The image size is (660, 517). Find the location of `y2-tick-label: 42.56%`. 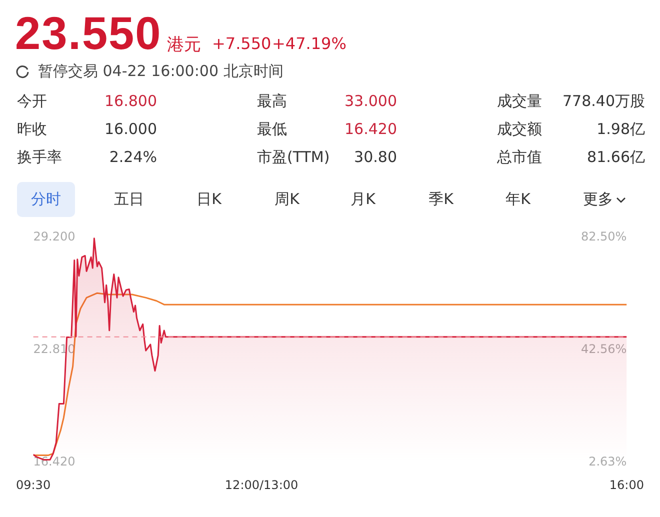

y2-tick-label: 42.56% is located at coordinates (603, 349).